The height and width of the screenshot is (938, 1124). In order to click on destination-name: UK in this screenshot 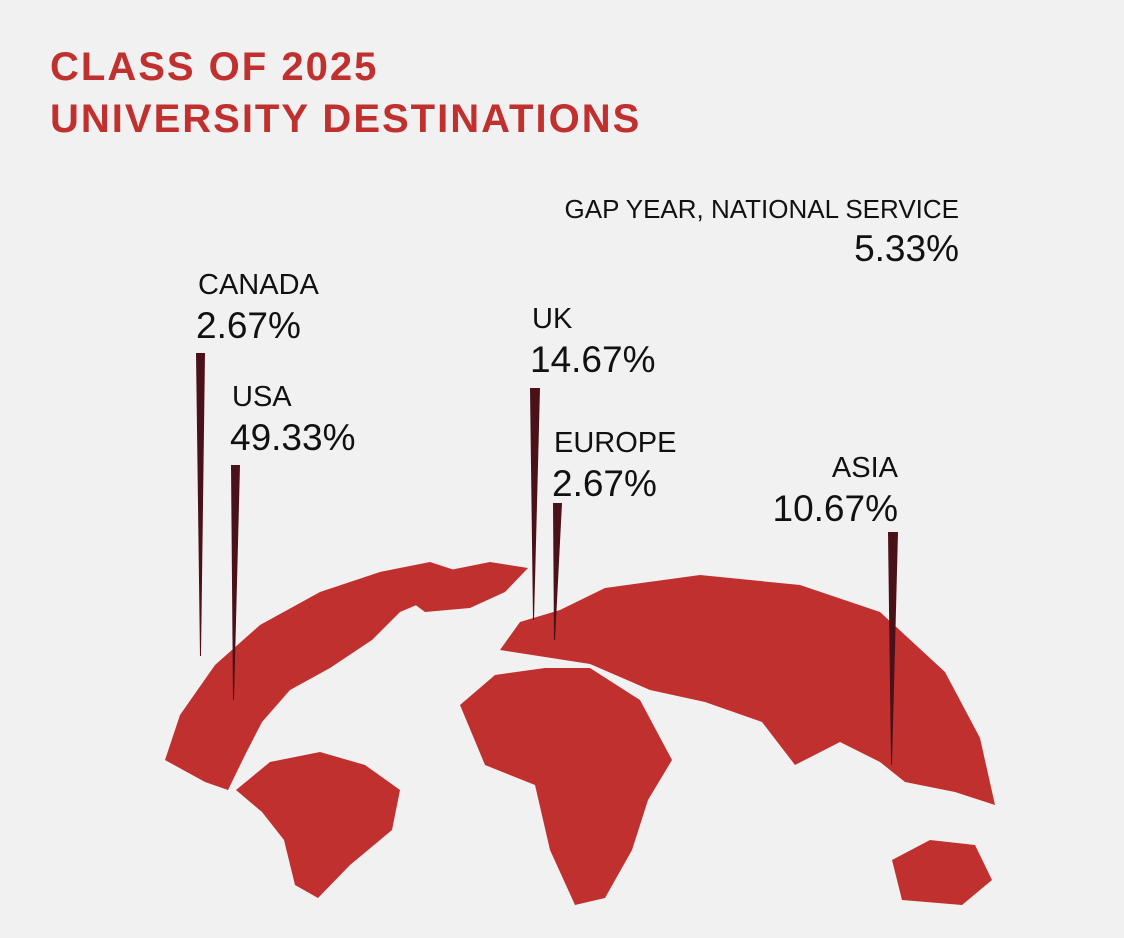, I will do `click(552, 319)`.